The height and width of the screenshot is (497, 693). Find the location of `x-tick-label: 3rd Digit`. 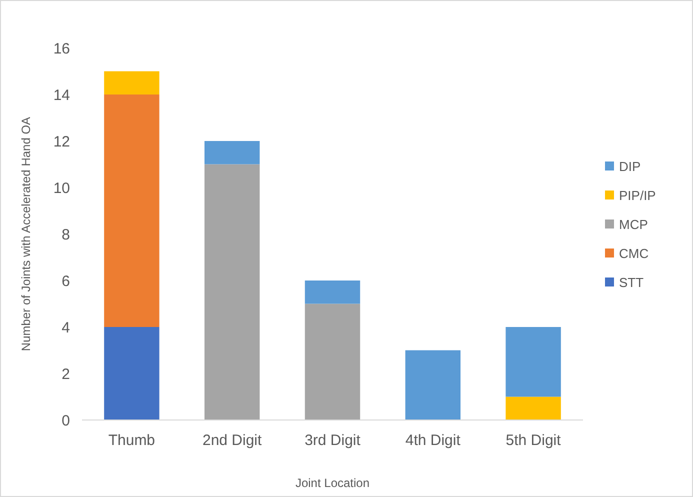

x-tick-label: 3rd Digit is located at coordinates (333, 440).